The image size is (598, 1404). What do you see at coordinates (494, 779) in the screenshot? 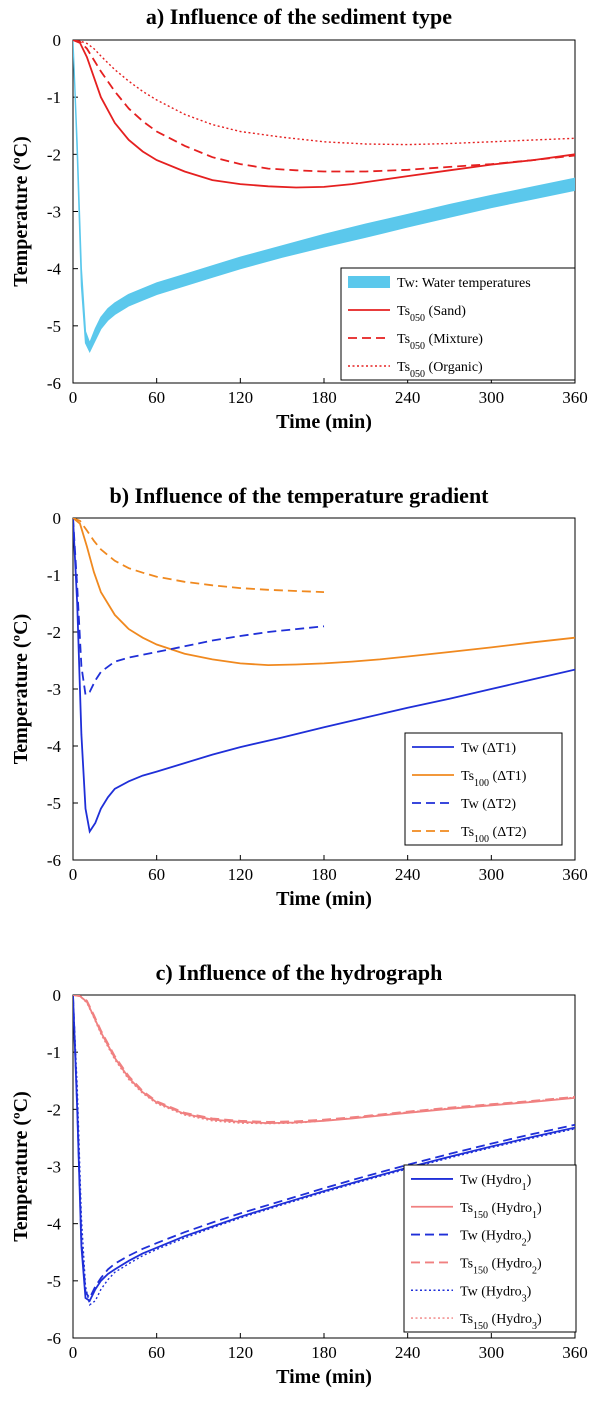
I see `legend-label: Ts100 (ΔT1)` at bounding box center [494, 779].